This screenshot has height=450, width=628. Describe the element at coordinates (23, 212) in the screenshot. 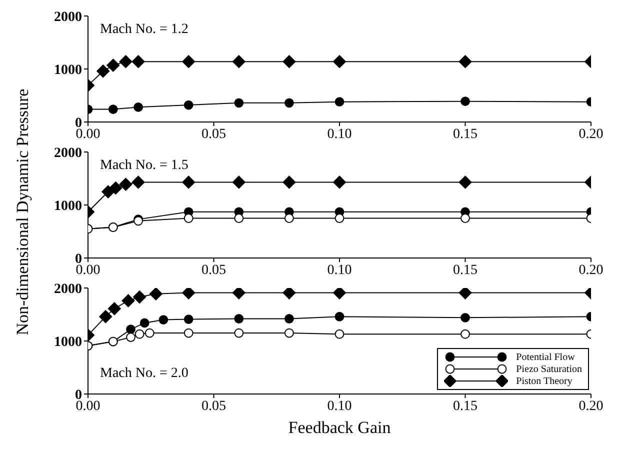

I see `y-axis-title: Non-dimensional Dynamic Pressure` at that location.